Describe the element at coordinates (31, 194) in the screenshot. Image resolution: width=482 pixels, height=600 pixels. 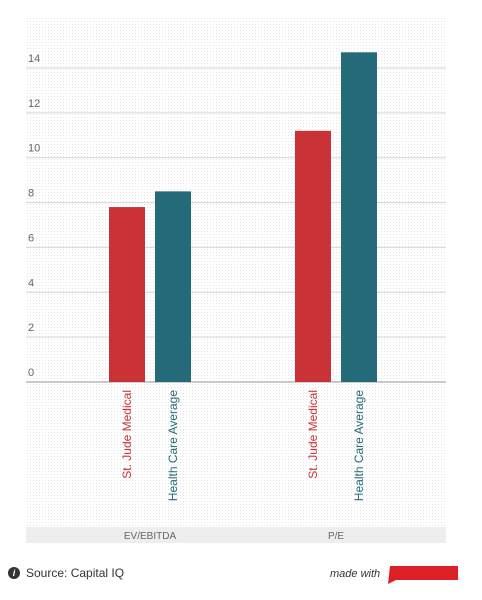
I see `y-tick-label: 8` at that location.